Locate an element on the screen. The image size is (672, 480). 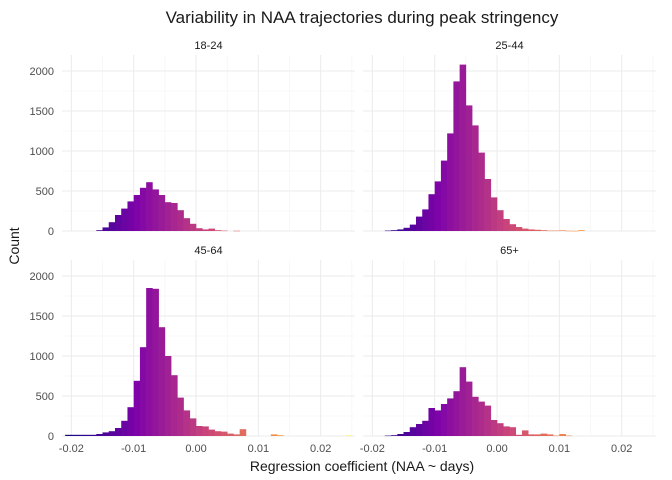
facet-strip-label: 65+ is located at coordinates (509, 251).